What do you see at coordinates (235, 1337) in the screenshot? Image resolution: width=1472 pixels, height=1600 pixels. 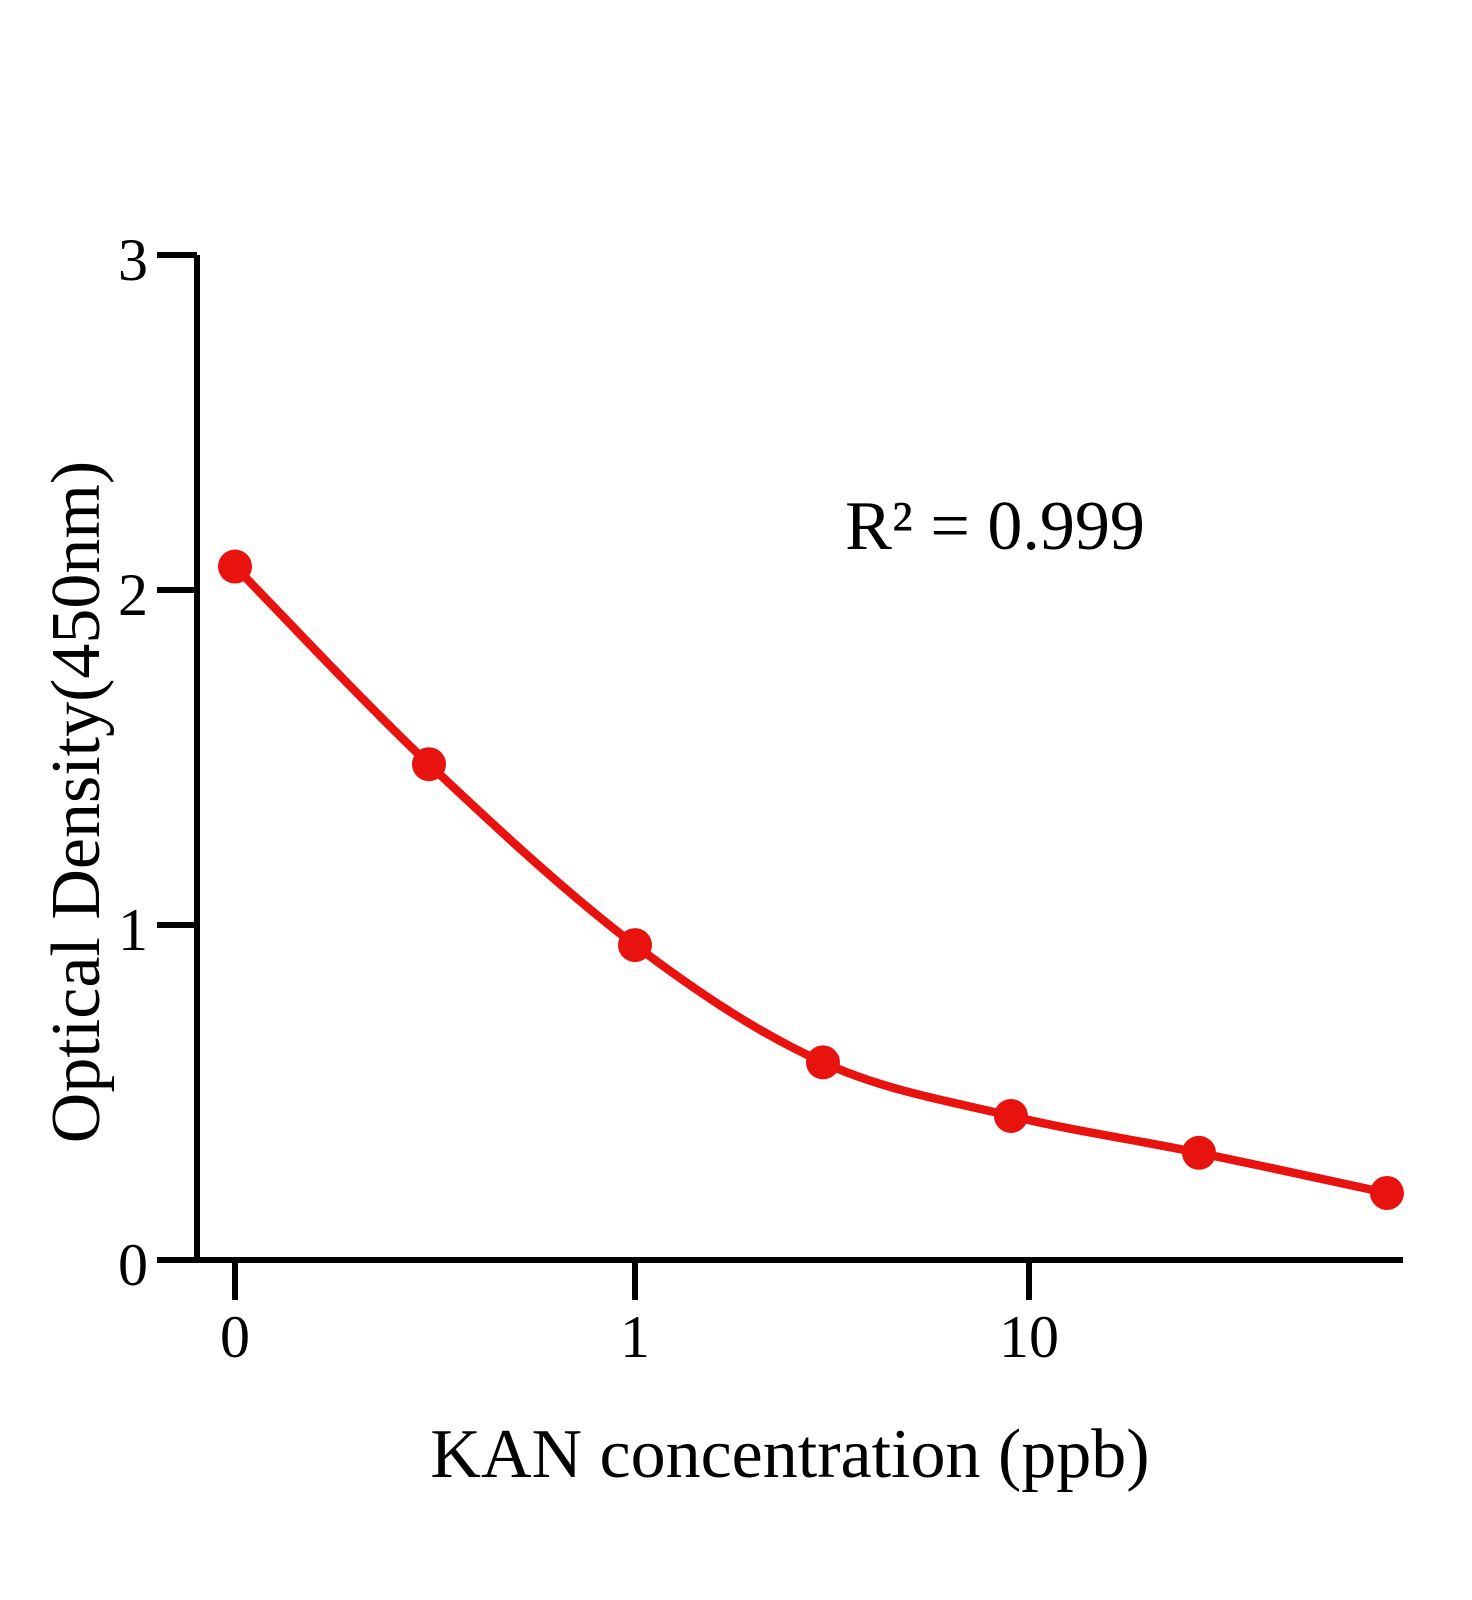 I see `x-tick-label-0: 0` at bounding box center [235, 1337].